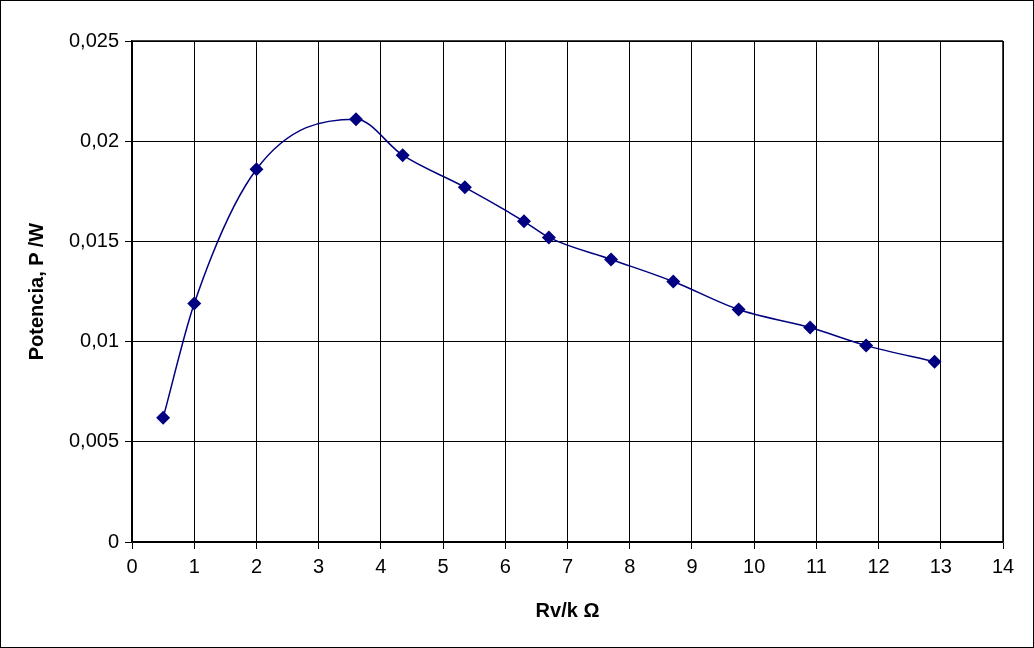  What do you see at coordinates (94, 39) in the screenshot?
I see `y-tick-label: 0,025` at bounding box center [94, 39].